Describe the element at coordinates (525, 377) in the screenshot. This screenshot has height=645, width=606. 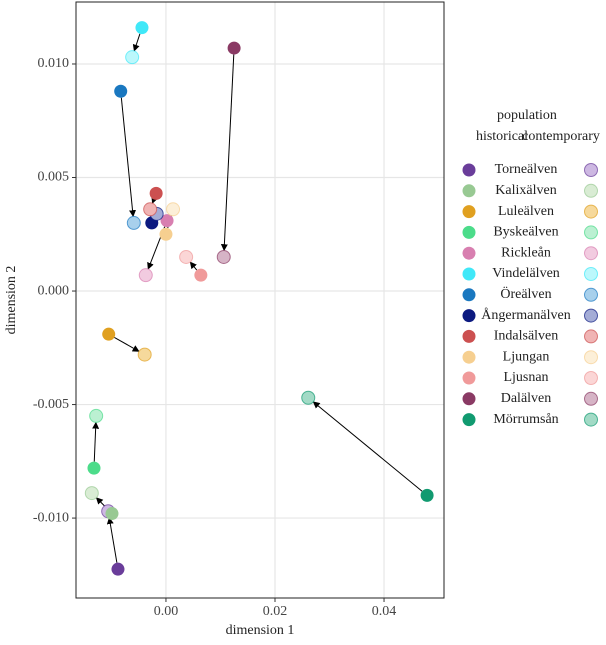
I see `legend-label: Ljusnan` at that location.